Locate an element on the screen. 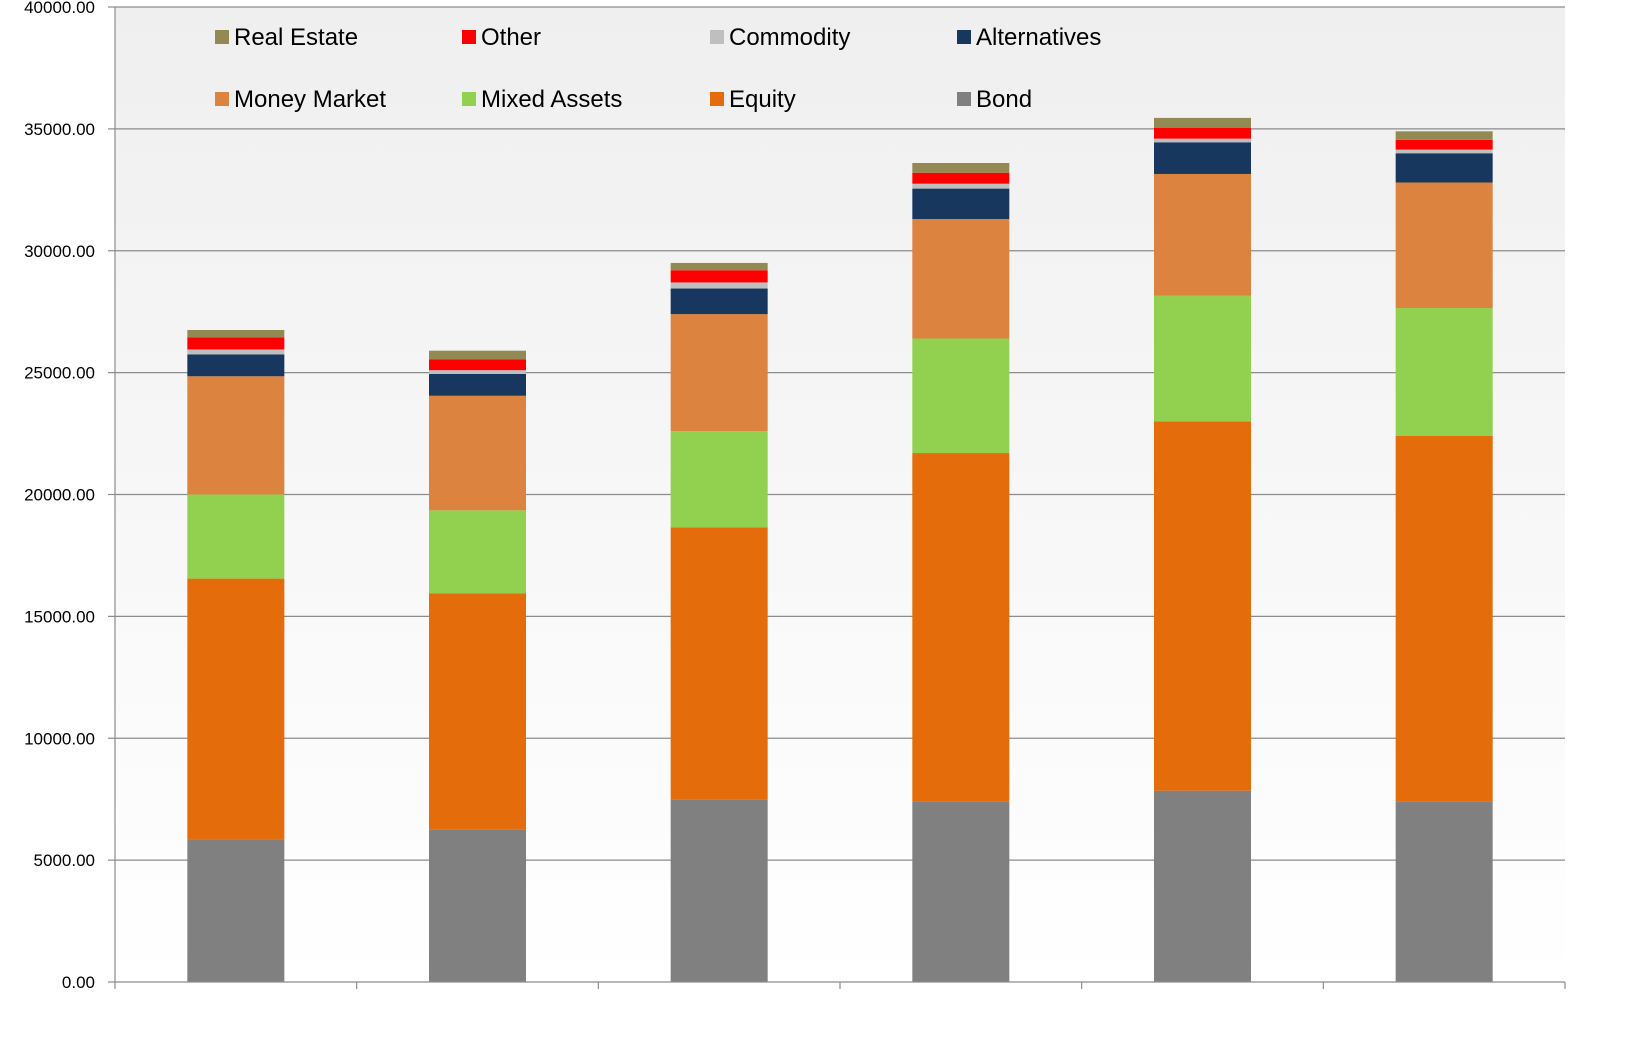  y-tick-label: 5000.00 is located at coordinates (64, 860).